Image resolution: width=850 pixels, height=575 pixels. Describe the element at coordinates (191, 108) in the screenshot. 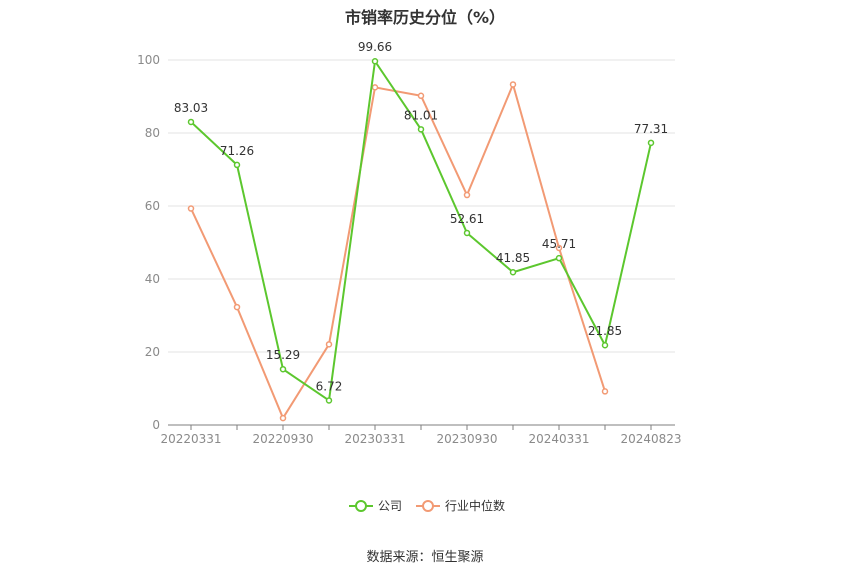

I see `data-label-0: 83.03` at that location.